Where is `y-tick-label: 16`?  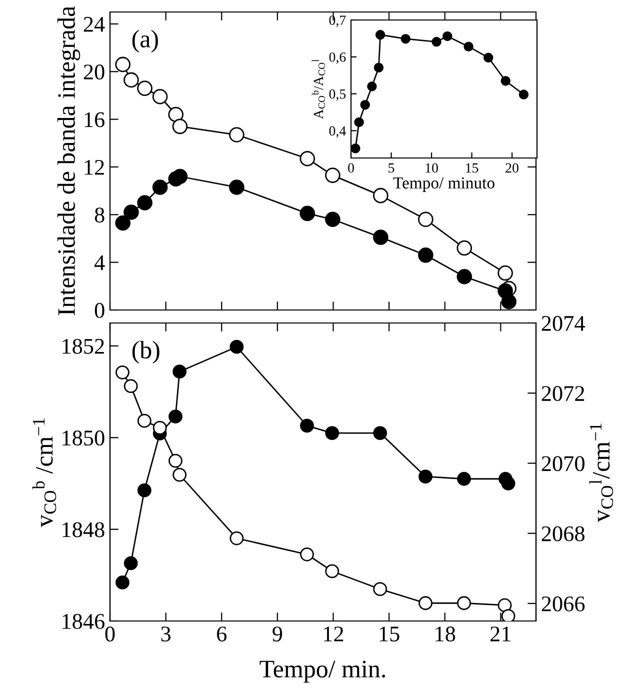
y-tick-label: 16 is located at coordinates (94, 120).